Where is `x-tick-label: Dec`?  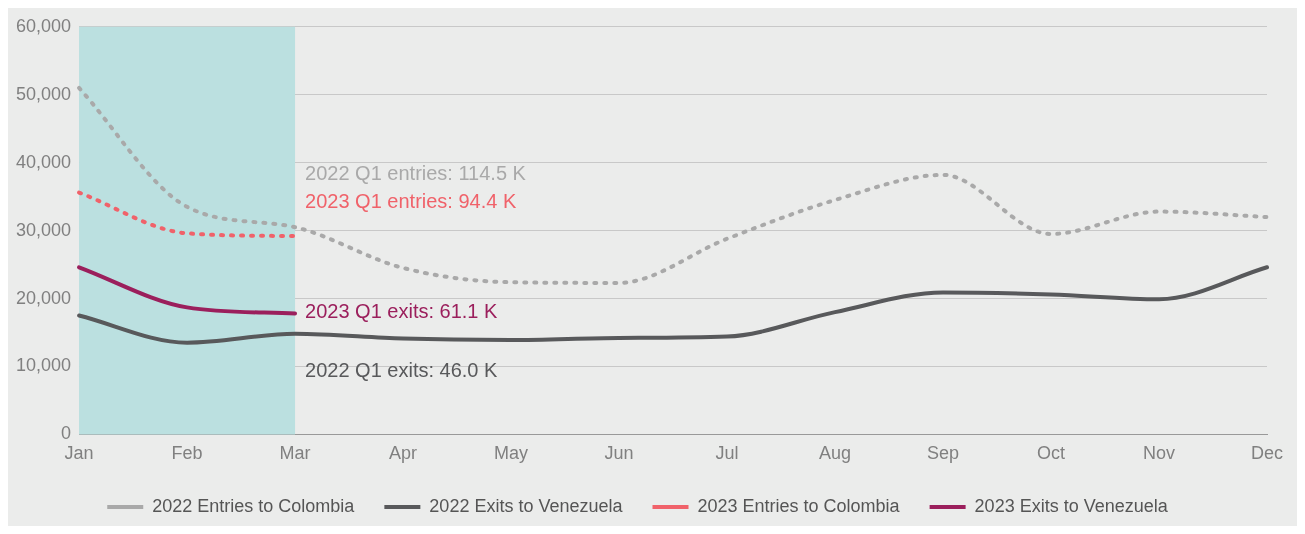 x-tick-label: Dec is located at coordinates (1267, 453).